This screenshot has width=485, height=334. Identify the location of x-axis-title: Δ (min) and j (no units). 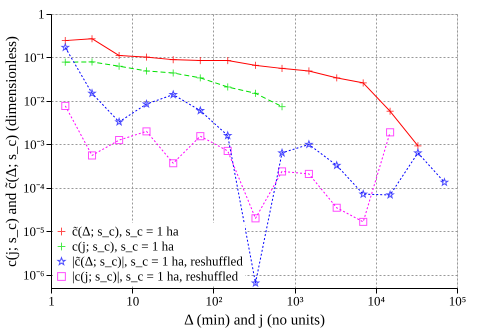
(254, 320).